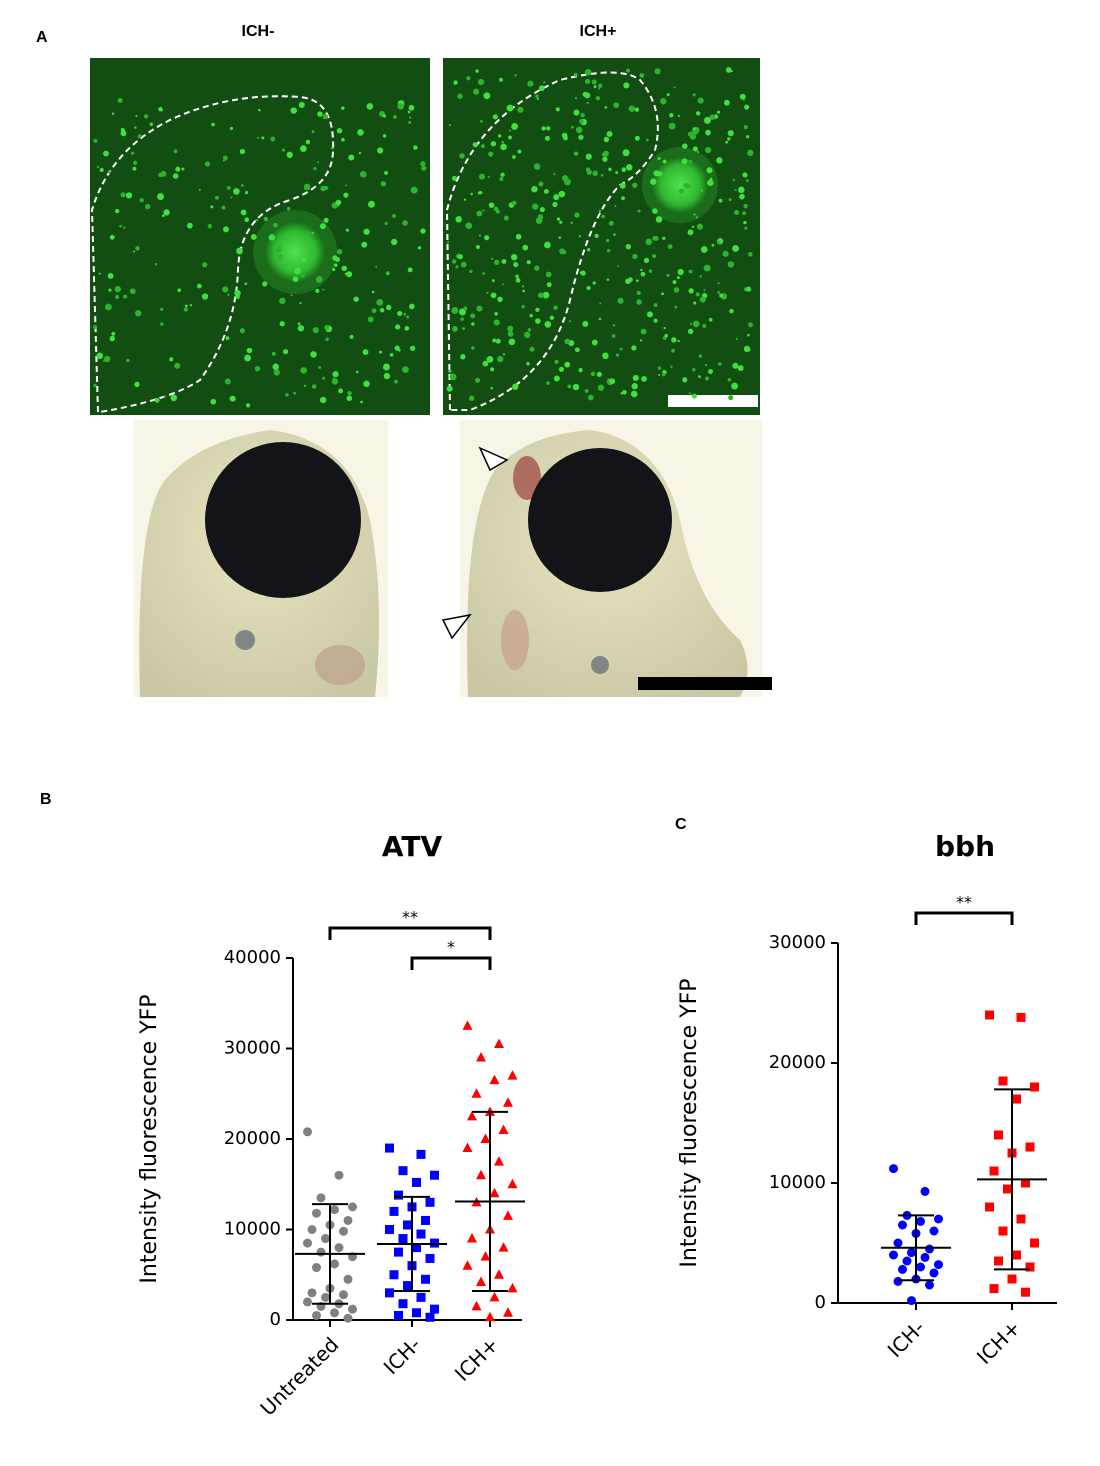 Image resolution: width=1100 pixels, height=1466 pixels. I want to click on arrowhead, so click(493, 459).